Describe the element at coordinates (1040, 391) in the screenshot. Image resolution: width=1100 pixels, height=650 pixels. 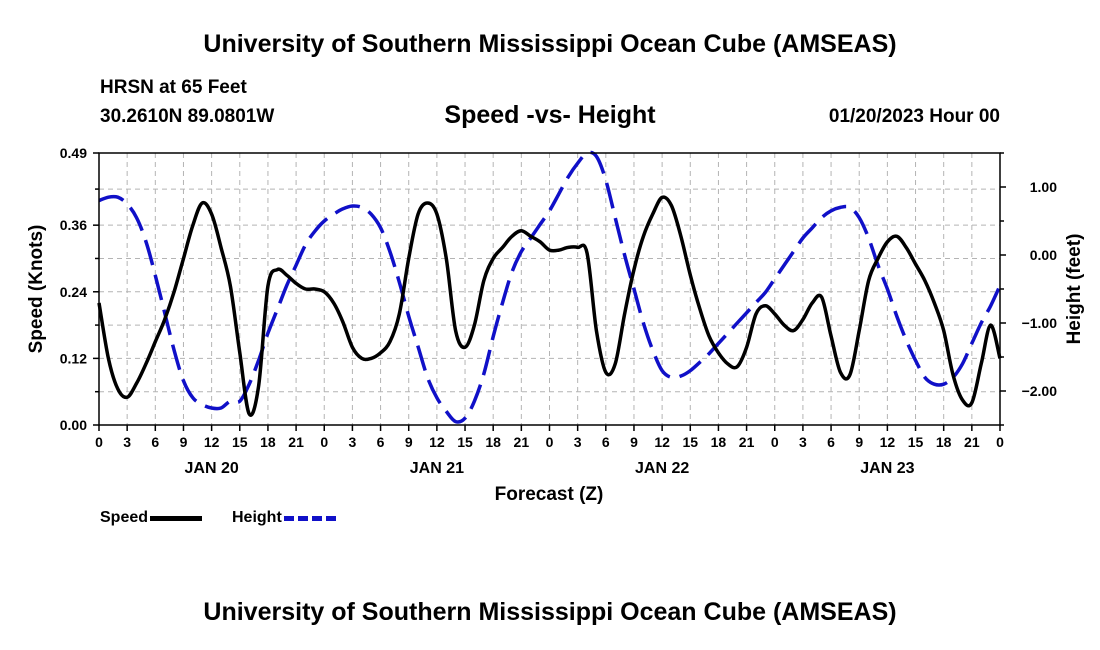
I see `y-right-tick-label: −2.00` at that location.